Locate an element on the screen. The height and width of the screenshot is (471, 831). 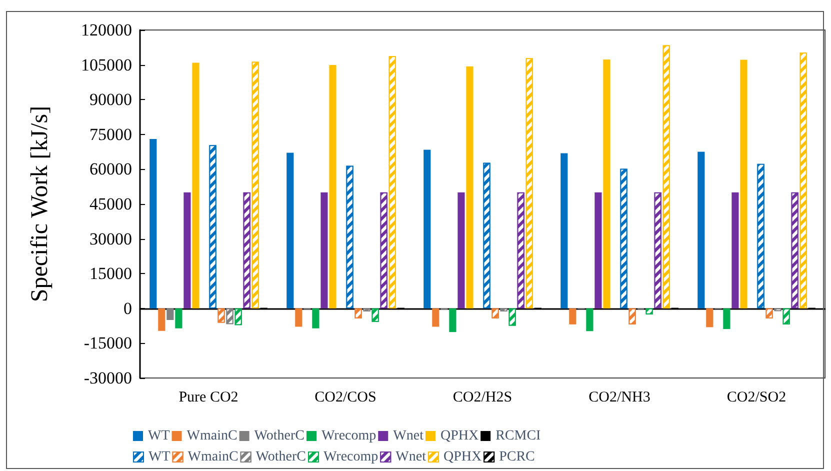
y-axis-title: Specific Work [kJ/s] is located at coordinates (40, 204).